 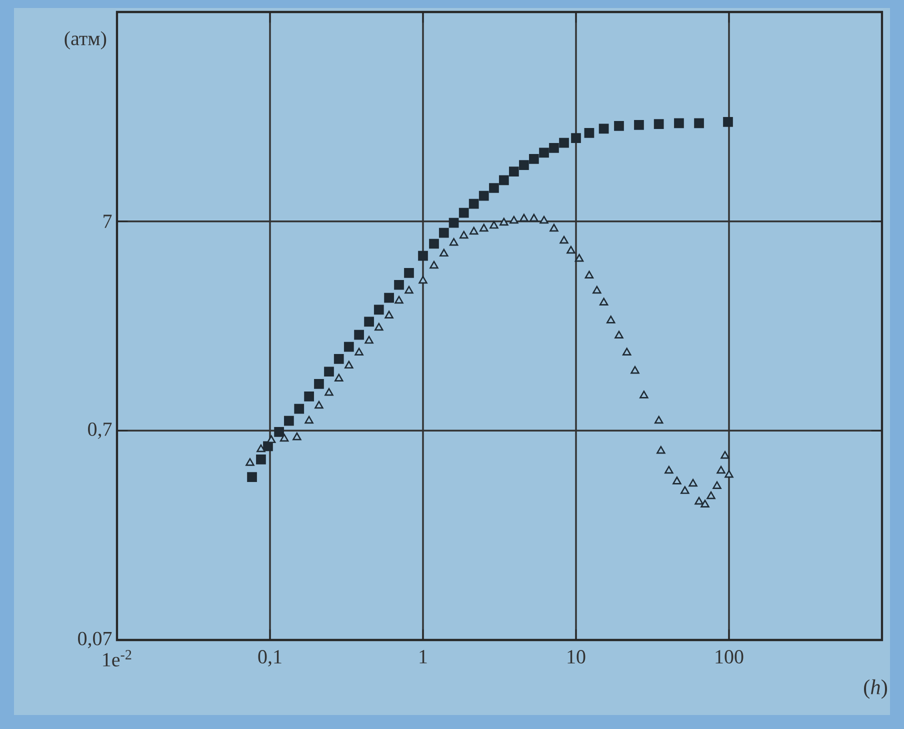 I want to click on y-tick-label: 0,07, so click(x=95, y=640).